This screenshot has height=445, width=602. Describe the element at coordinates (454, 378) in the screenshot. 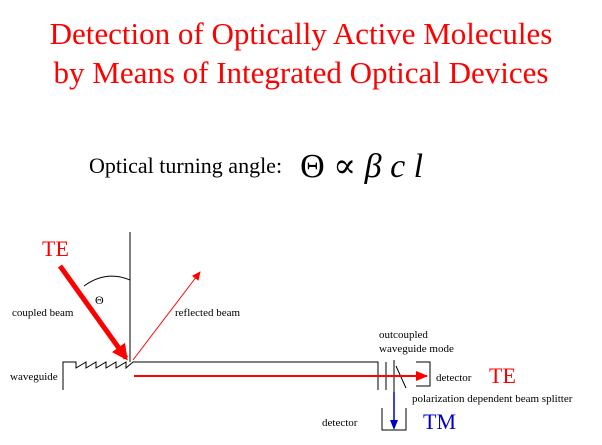

I see `detector-right-label: detector` at that location.